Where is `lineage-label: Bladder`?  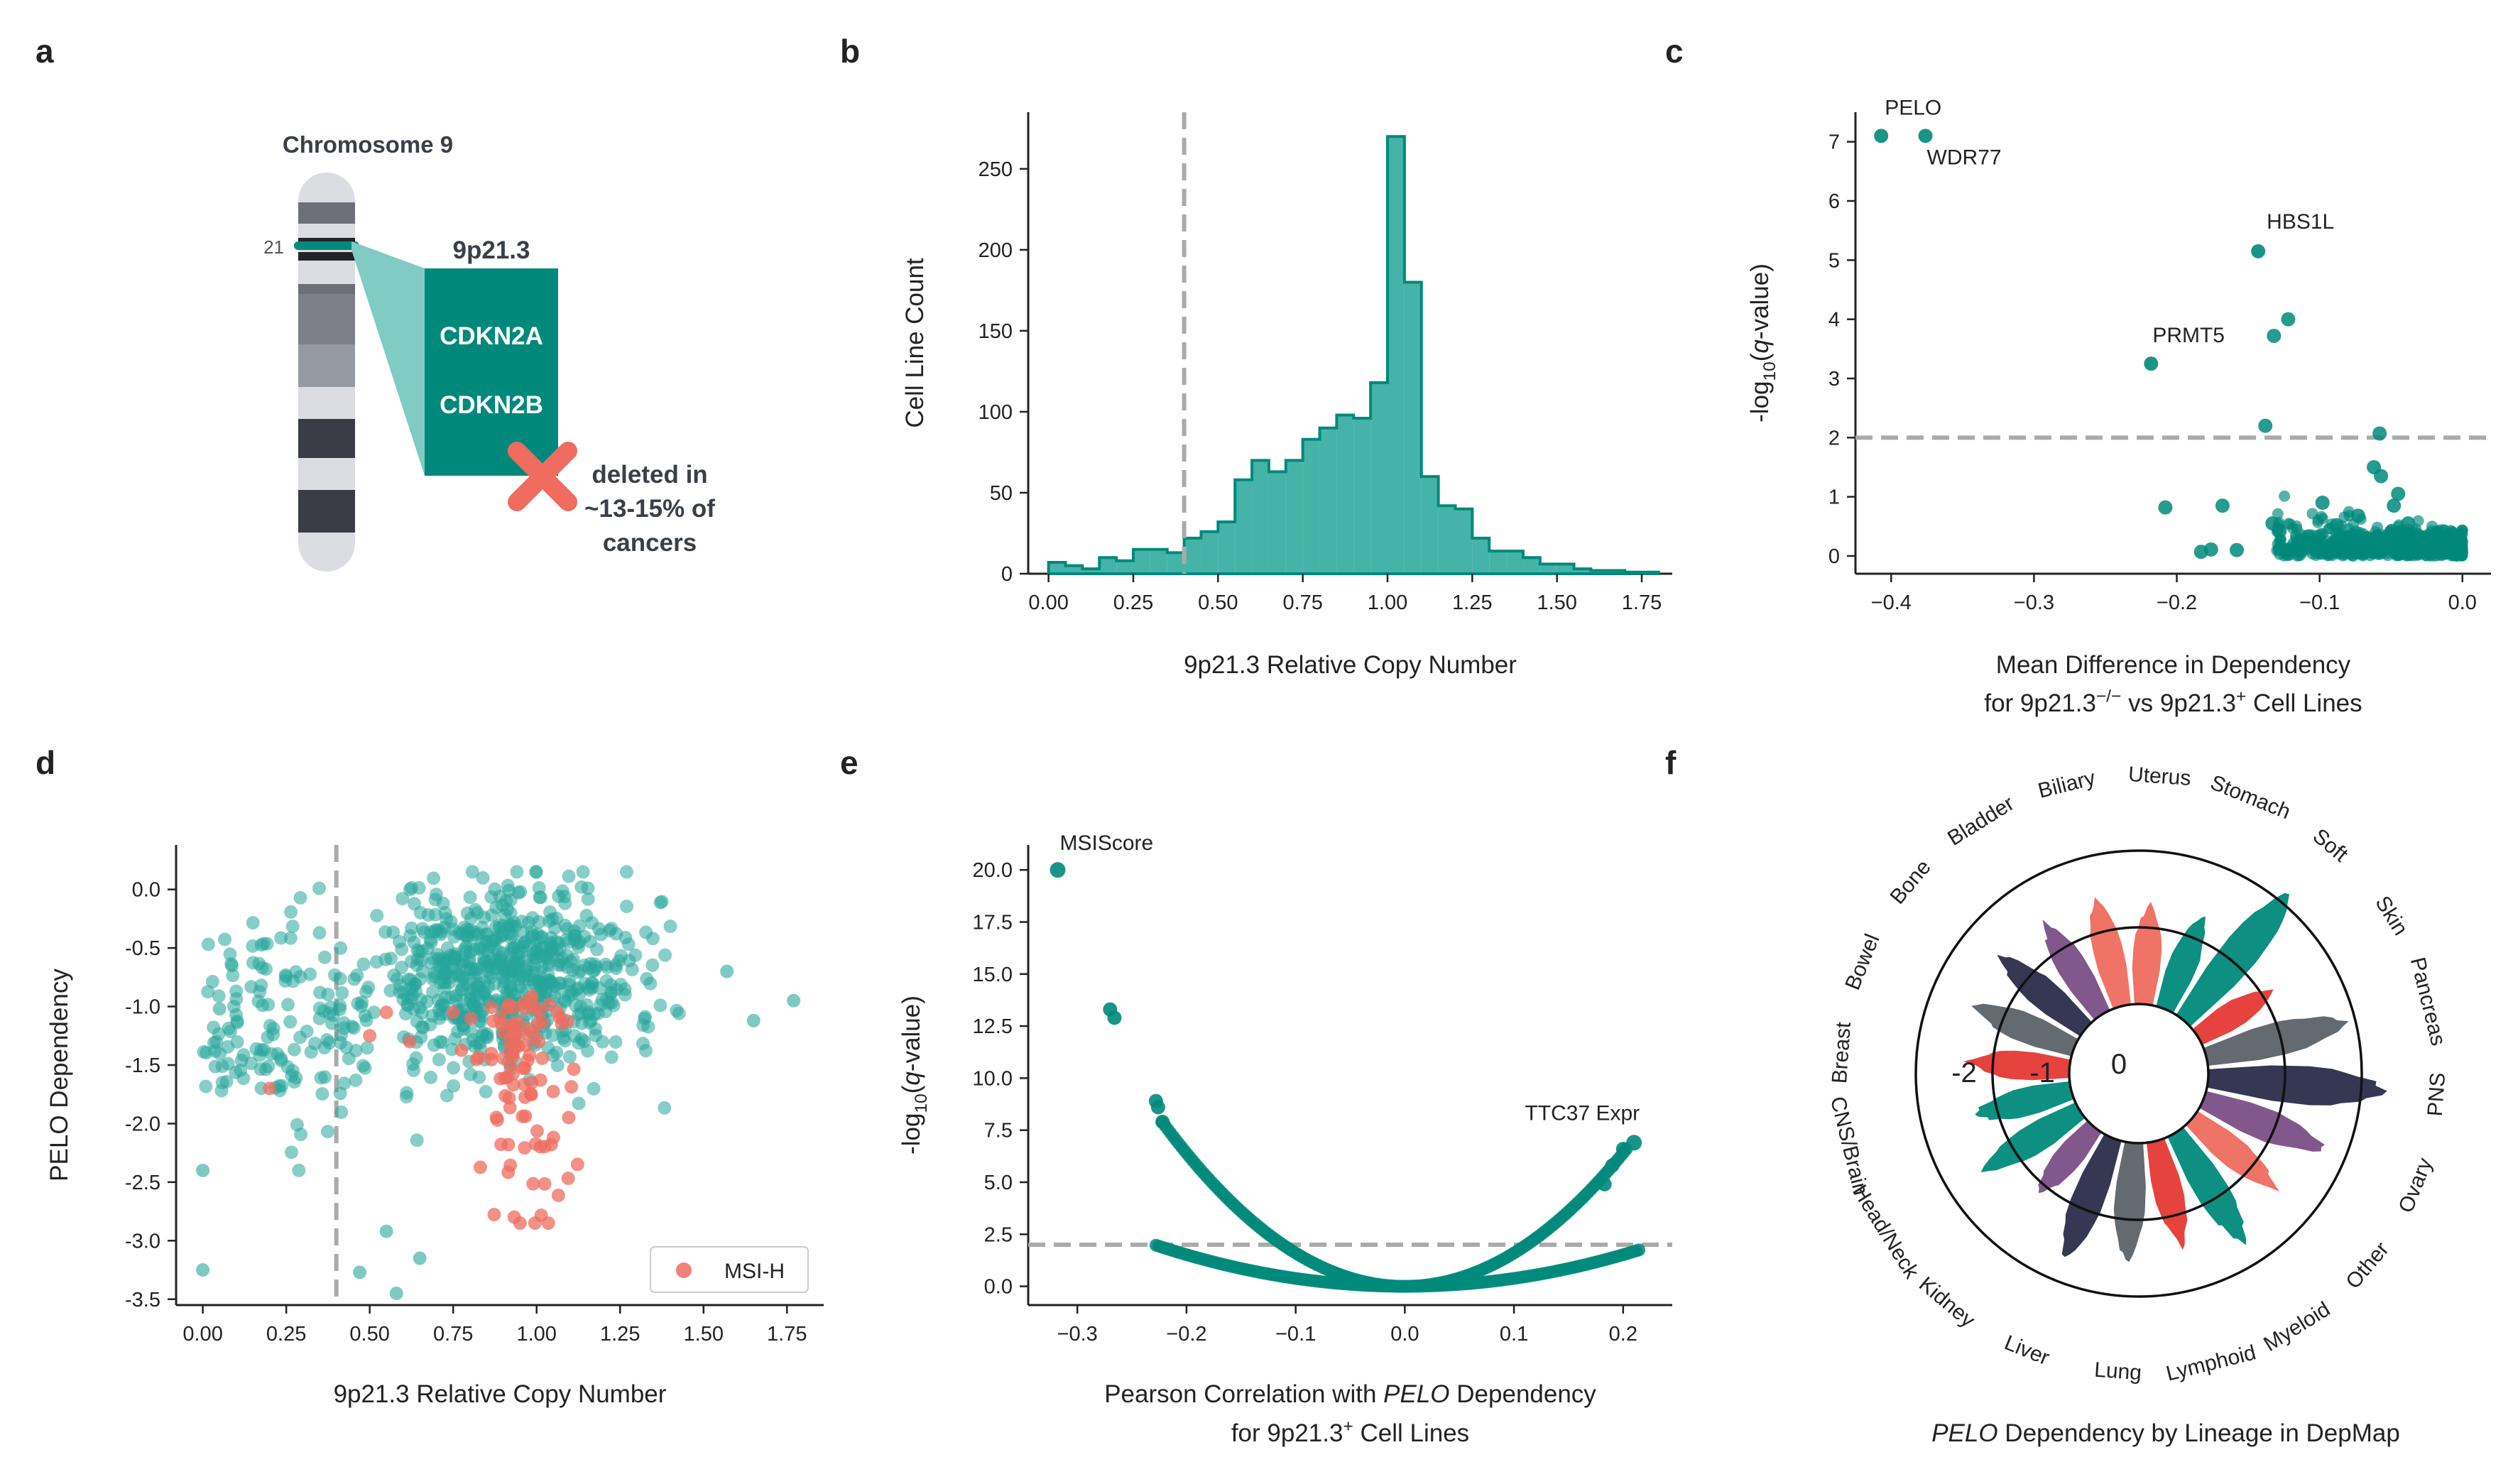 lineage-label: Bladder is located at coordinates (1981, 821).